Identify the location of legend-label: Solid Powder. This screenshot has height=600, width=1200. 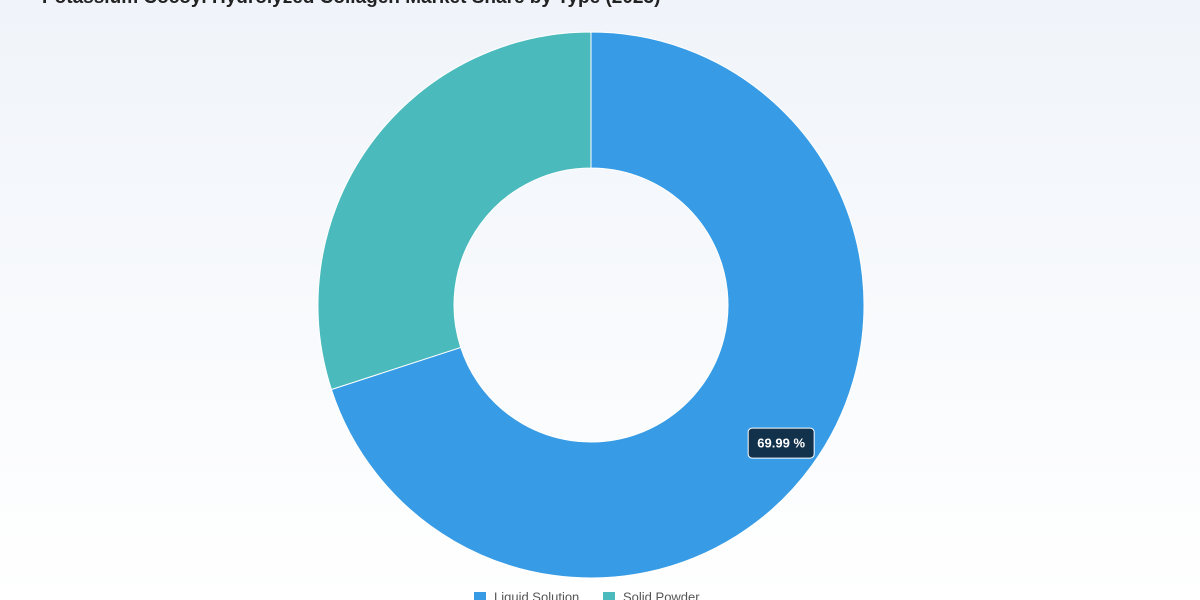
(661, 594).